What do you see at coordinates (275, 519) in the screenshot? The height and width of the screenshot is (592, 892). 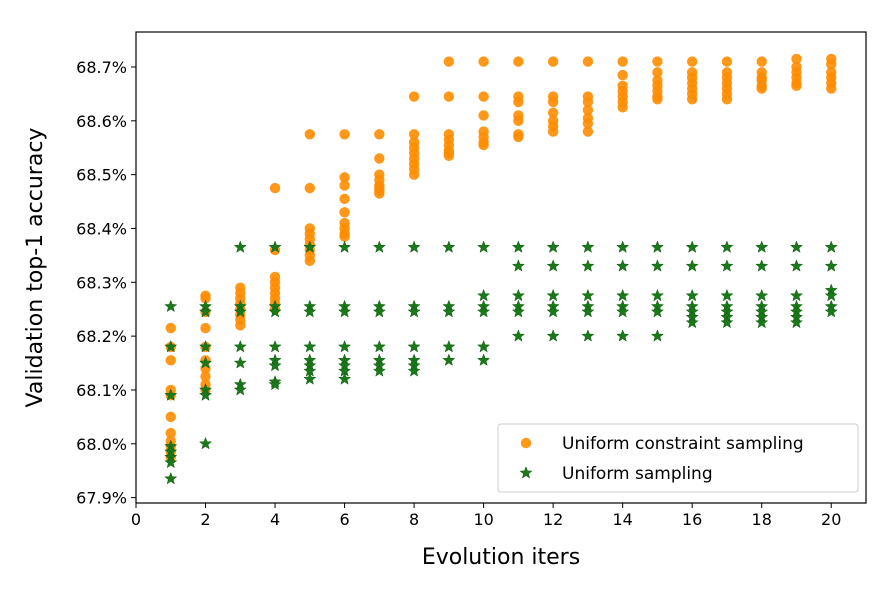 I see `x-tick-label: 4` at bounding box center [275, 519].